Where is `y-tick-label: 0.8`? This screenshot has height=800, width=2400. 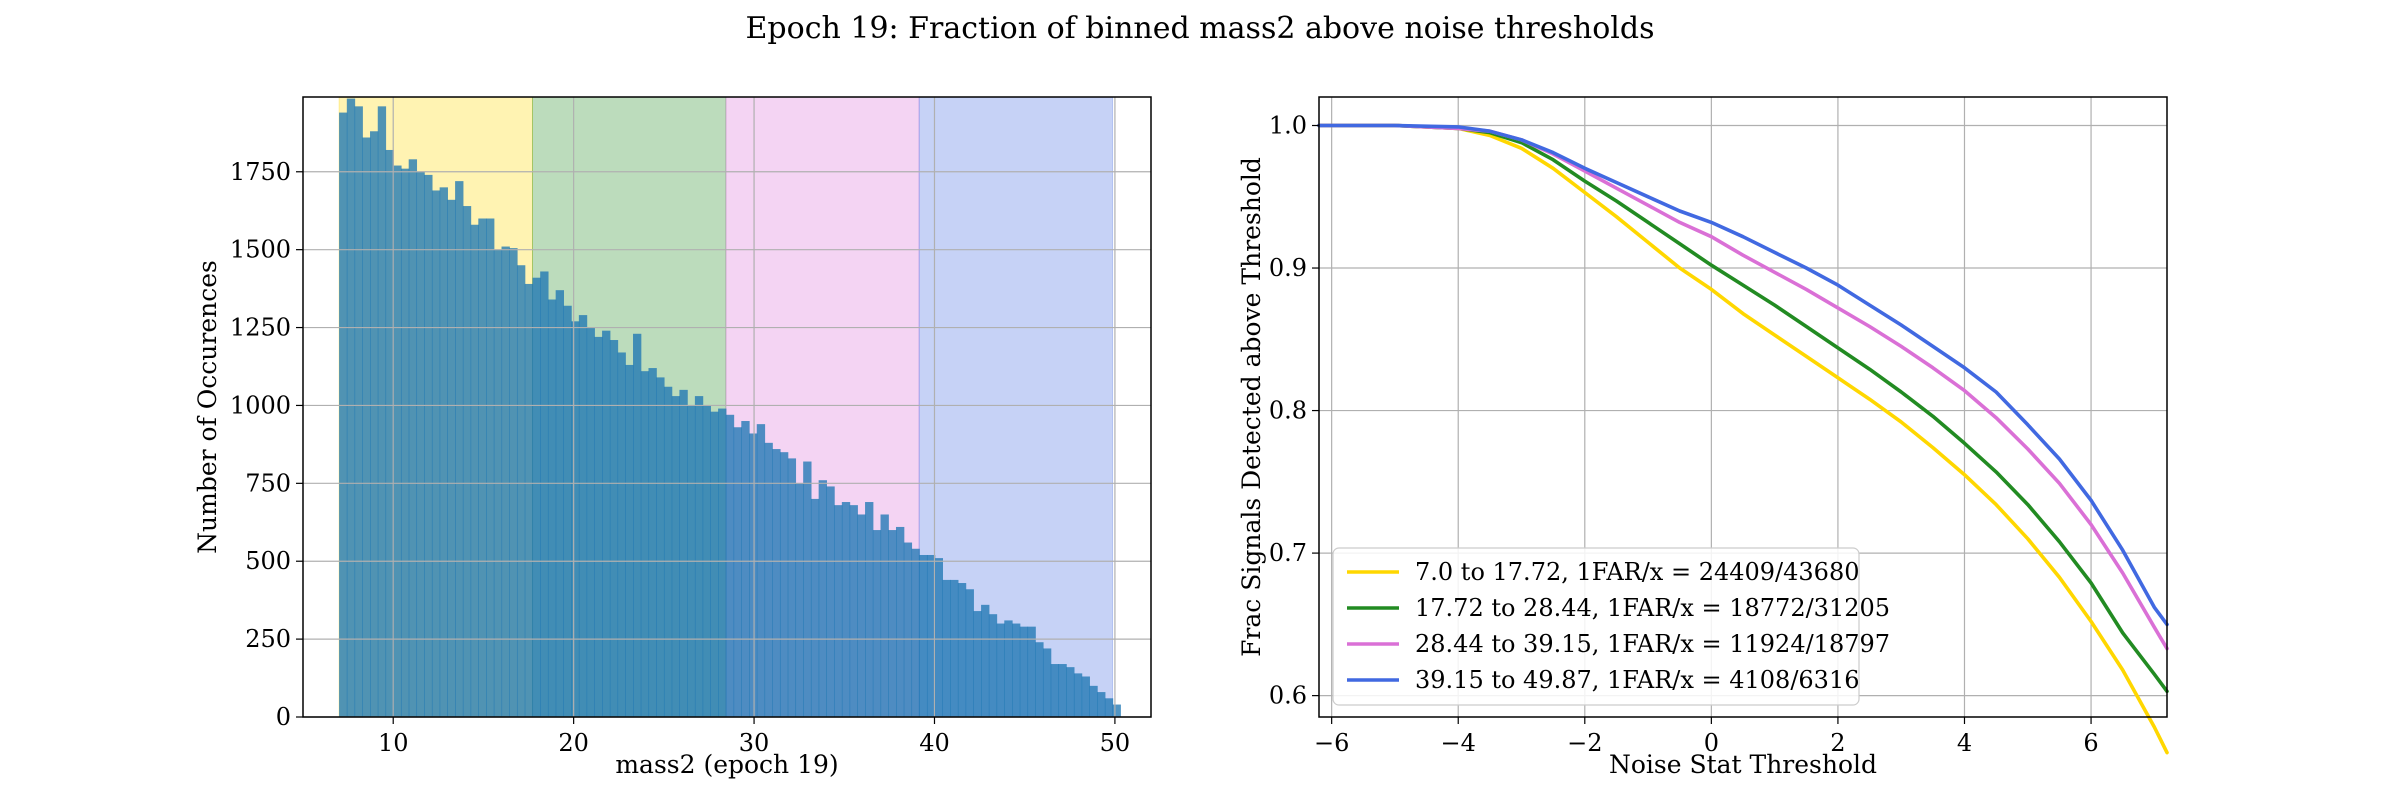 y-tick-label: 0.8 is located at coordinates (1288, 411).